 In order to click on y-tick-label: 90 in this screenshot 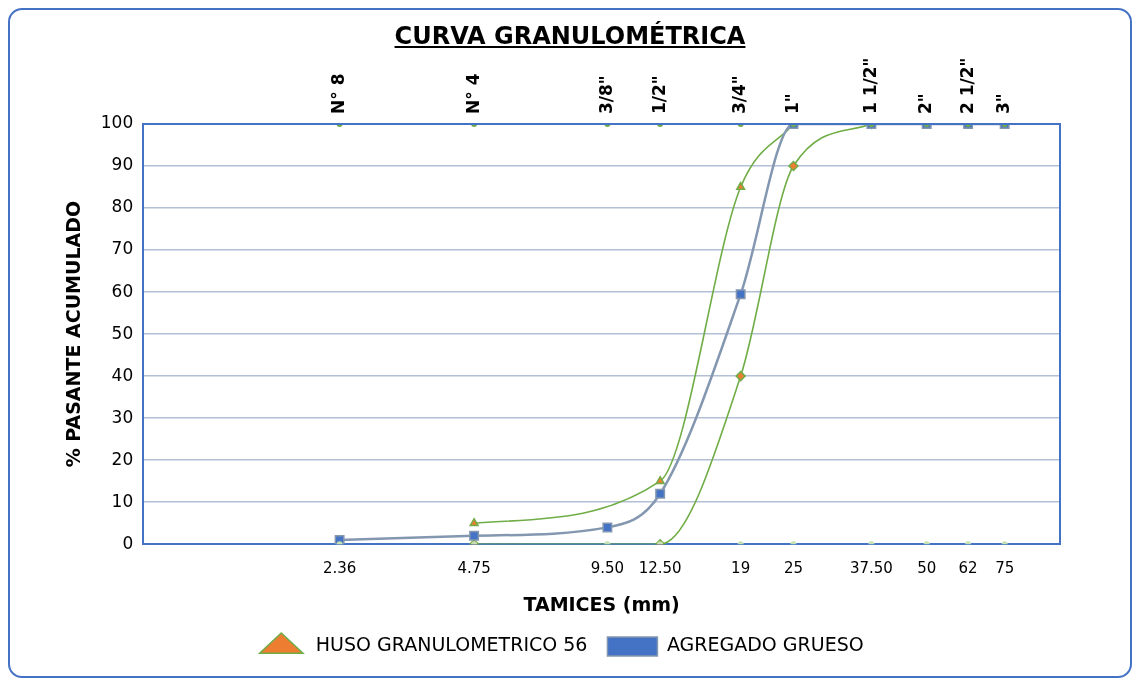, I will do `click(122, 164)`.